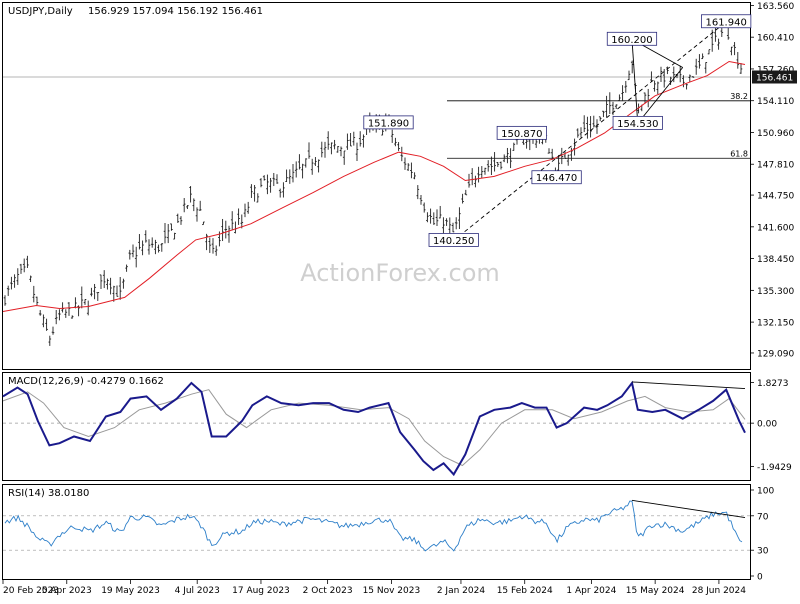  I want to click on price-label-text: 140.250, so click(453, 241).